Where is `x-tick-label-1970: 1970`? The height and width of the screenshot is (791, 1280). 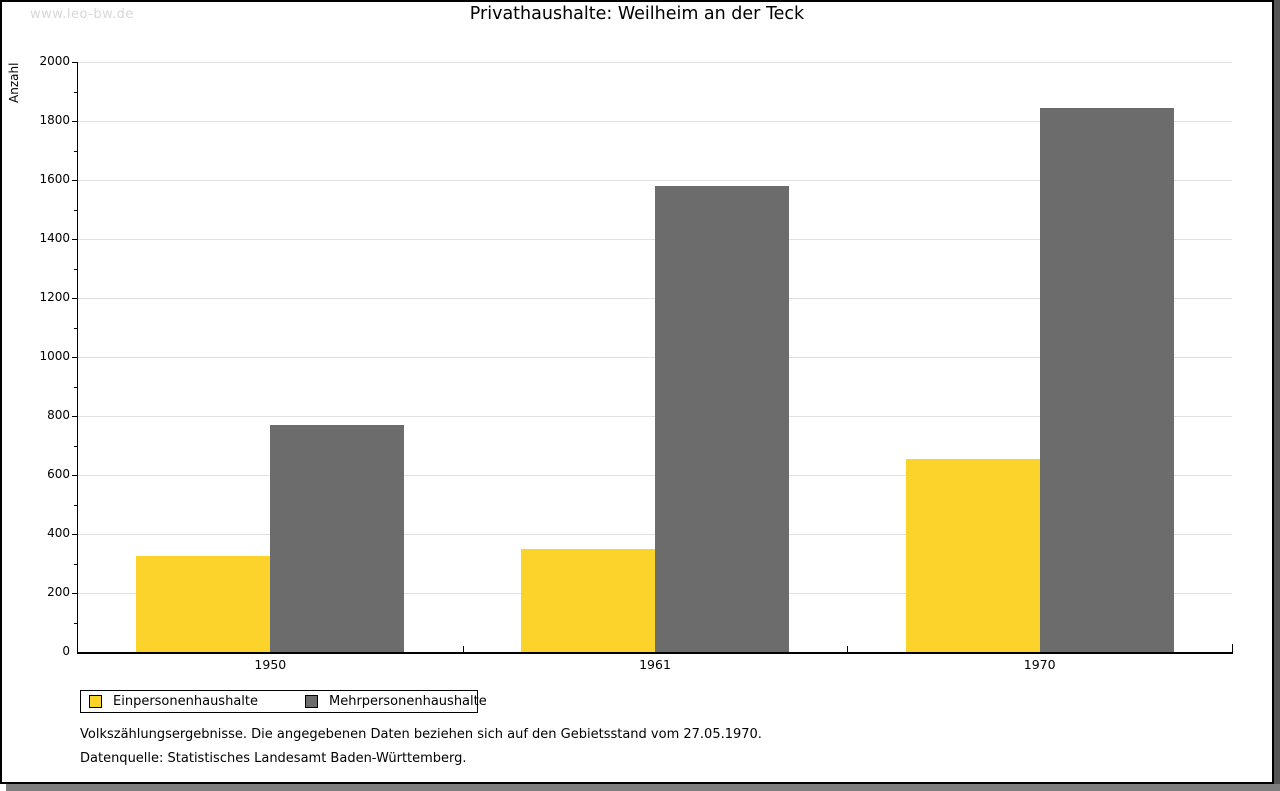
x-tick-label-1970: 1970 is located at coordinates (1039, 664).